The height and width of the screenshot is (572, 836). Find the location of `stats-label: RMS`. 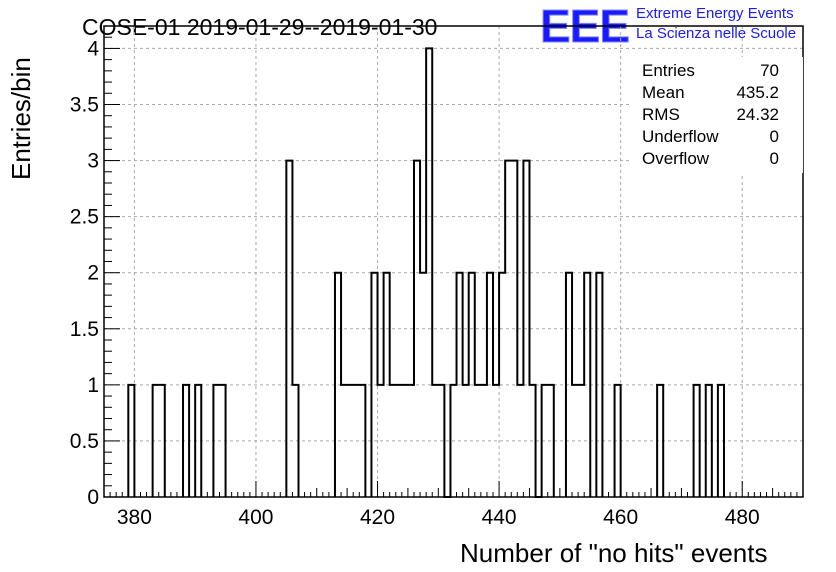

stats-label: RMS is located at coordinates (661, 114).